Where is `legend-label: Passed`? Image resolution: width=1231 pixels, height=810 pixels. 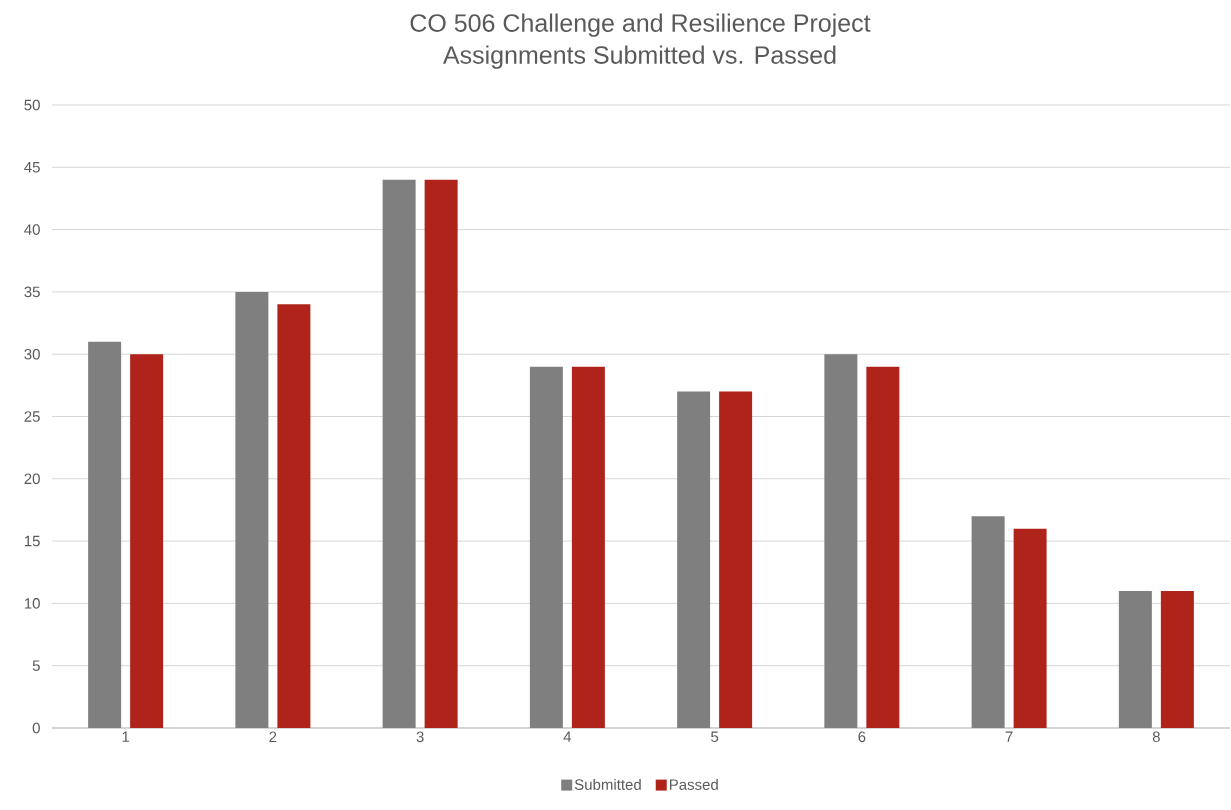 legend-label: Passed is located at coordinates (693, 784).